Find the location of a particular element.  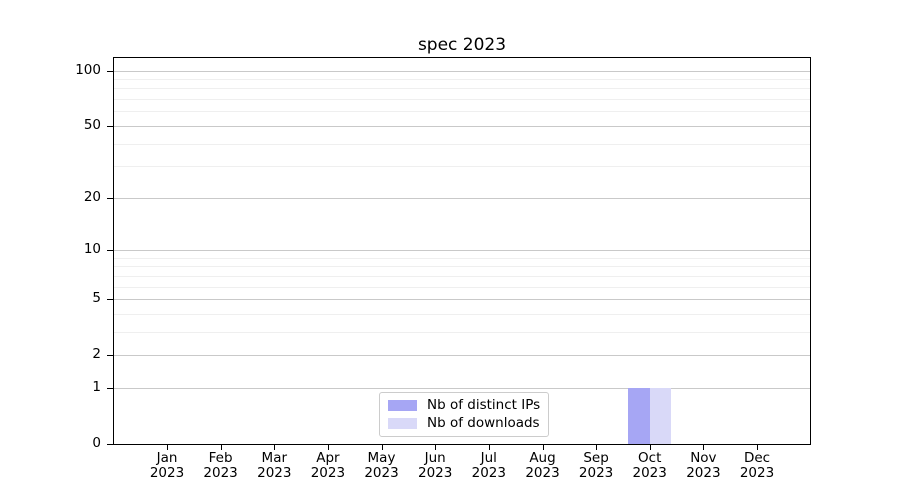

legend-row: Nb of downloads is located at coordinates (464, 423).